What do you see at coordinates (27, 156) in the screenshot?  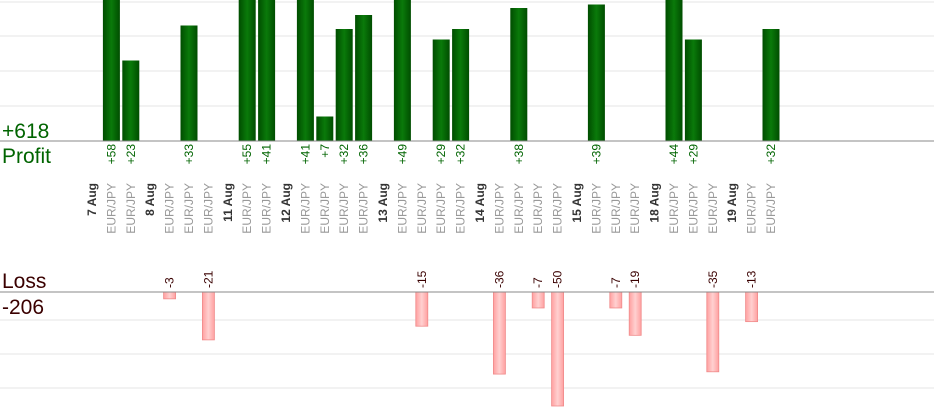 I see `profit-label: Profit` at bounding box center [27, 156].